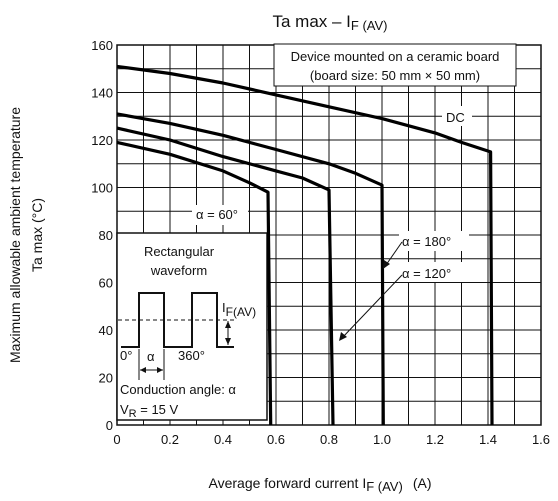 This screenshot has height=501, width=558. What do you see at coordinates (395, 75) in the screenshot?
I see `device-note-line2: (board size: 50 mm × 50 mm)` at bounding box center [395, 75].